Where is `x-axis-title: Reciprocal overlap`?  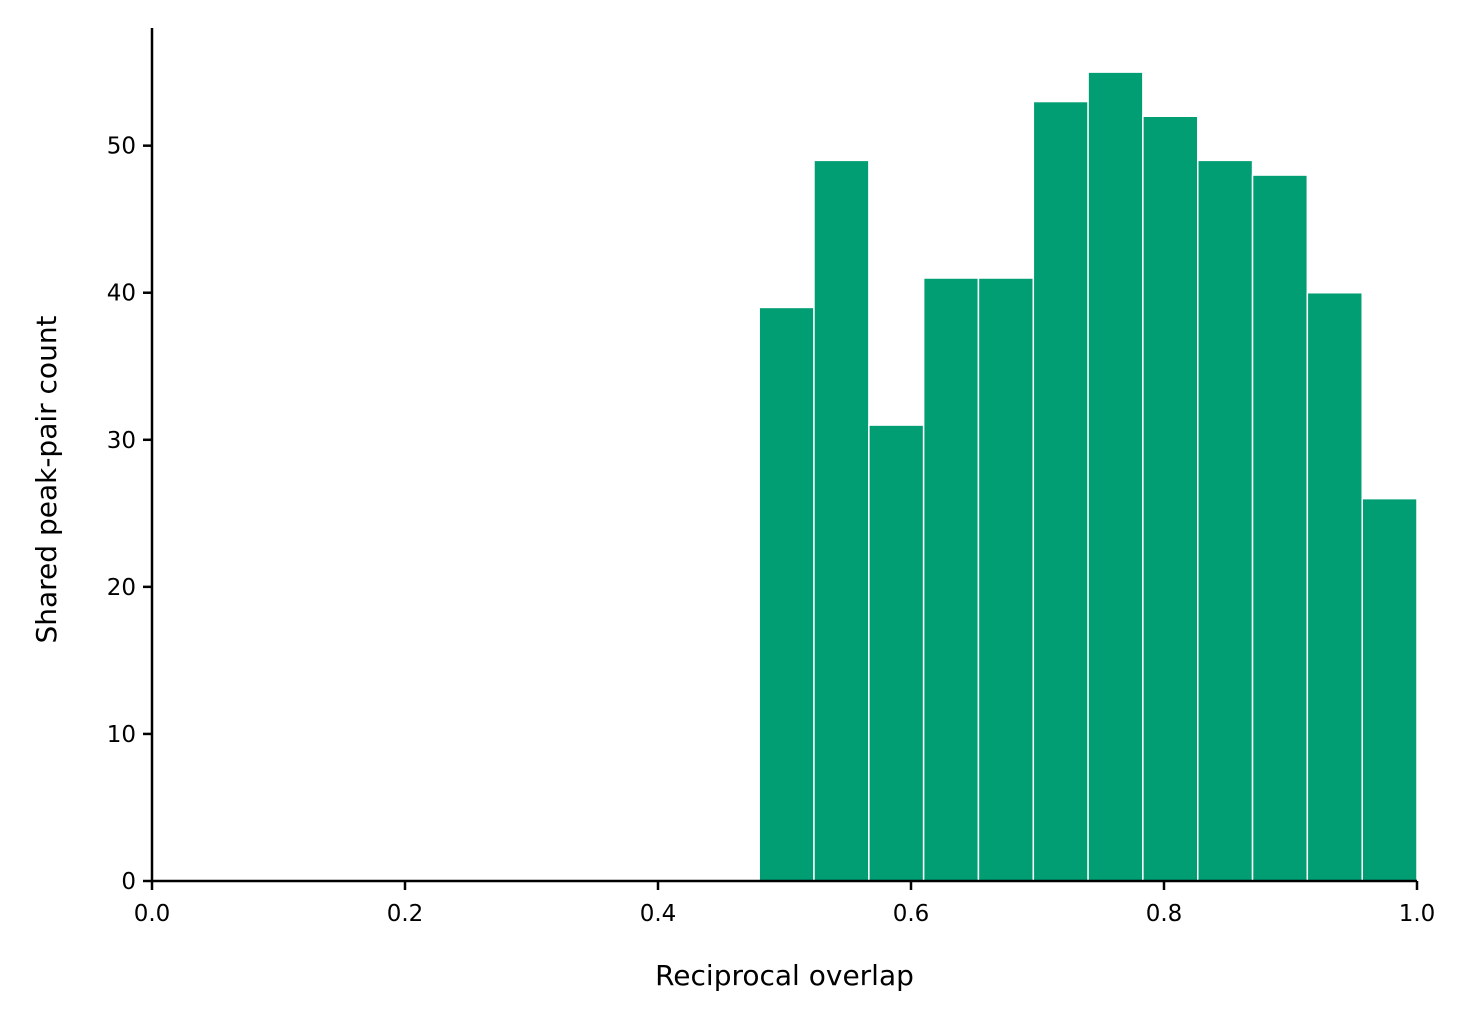 x-axis-title: Reciprocal overlap is located at coordinates (784, 975).